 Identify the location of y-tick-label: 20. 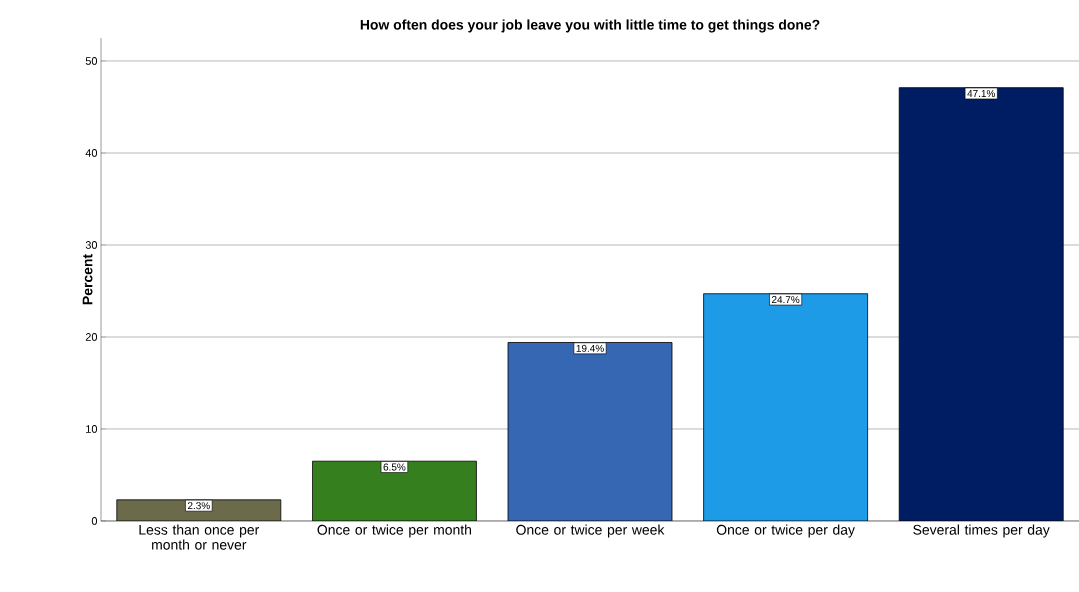
(91, 337).